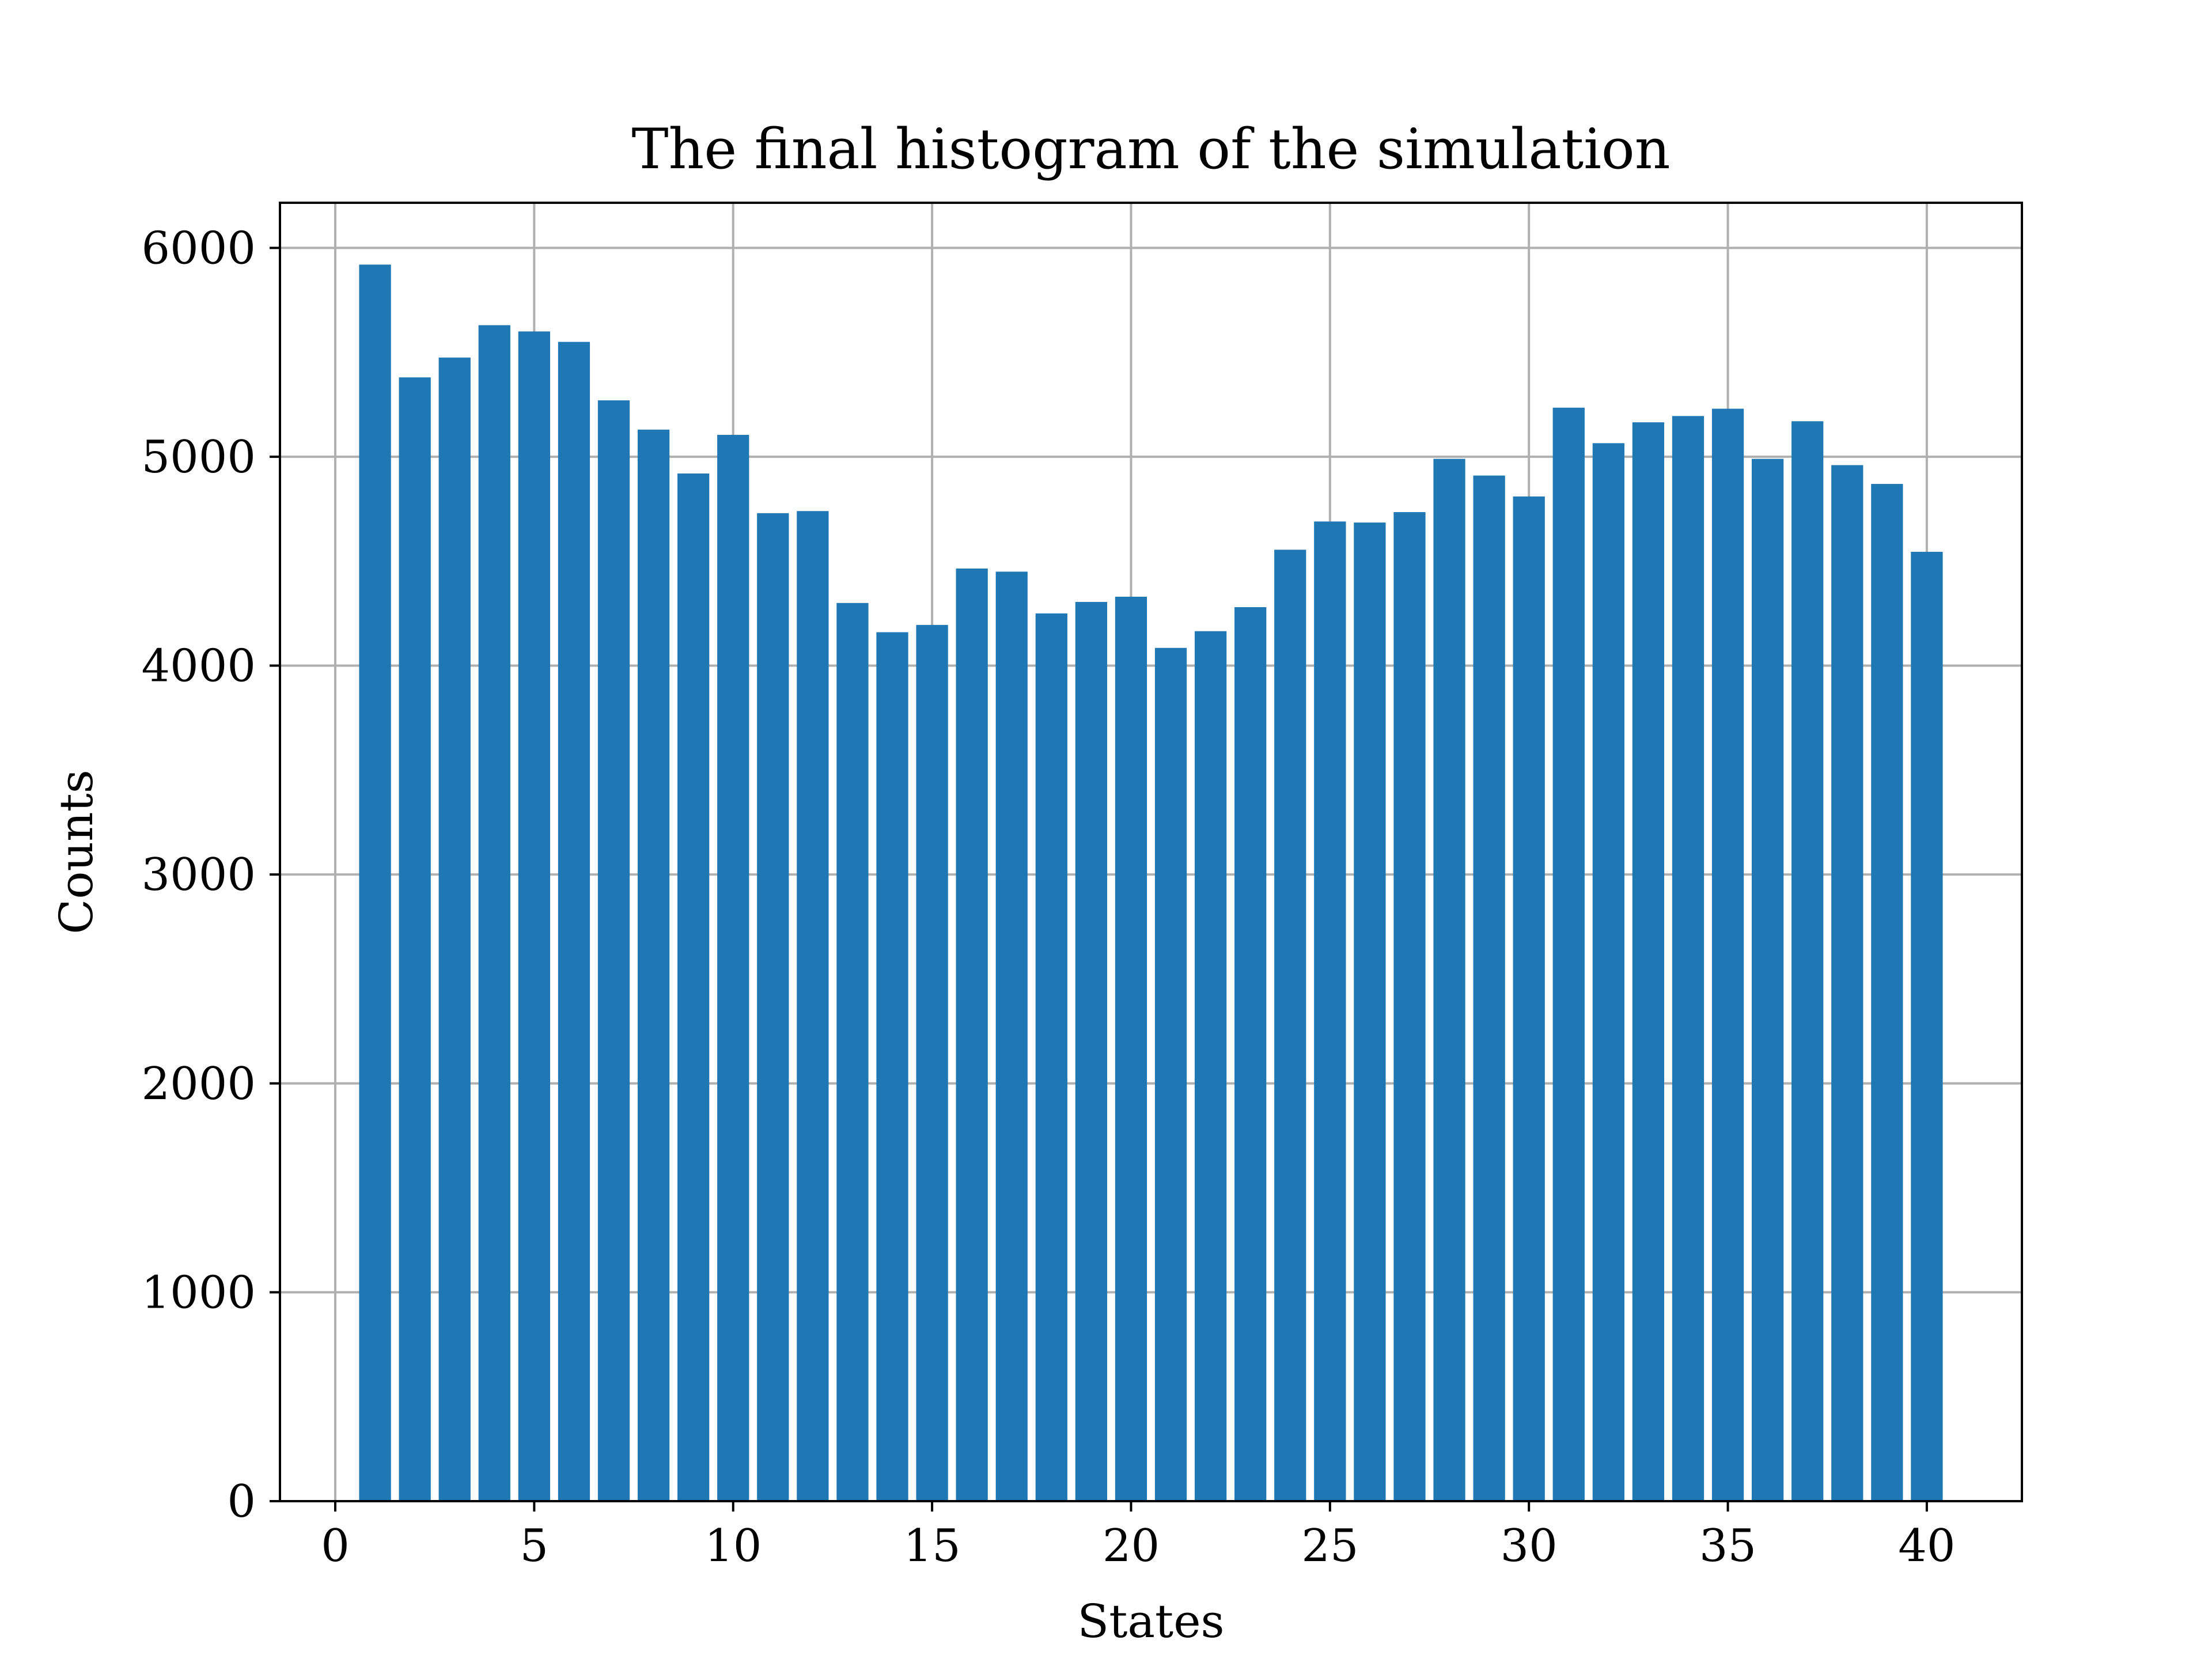 The width and height of the screenshot is (2212, 1659). Describe the element at coordinates (1150, 1621) in the screenshot. I see `x-axis-label: States` at that location.